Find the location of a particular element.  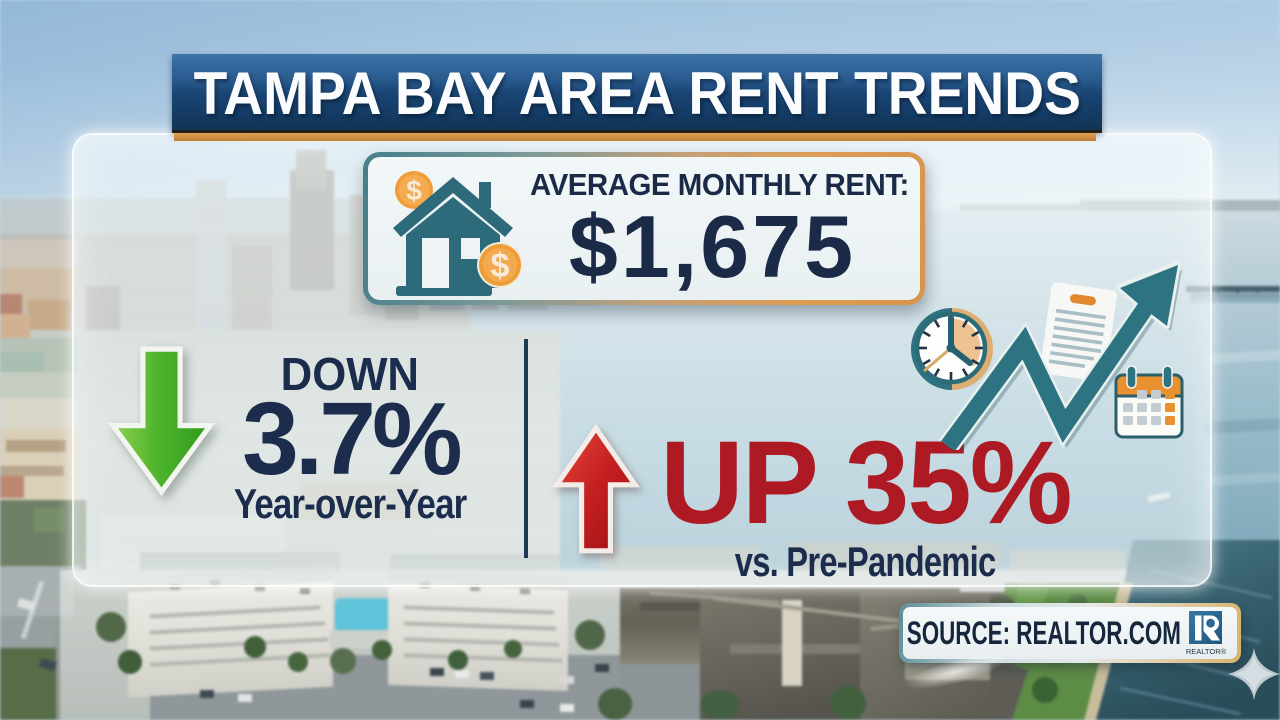

svg-text: REALTOR® is located at coordinates (1206, 651).